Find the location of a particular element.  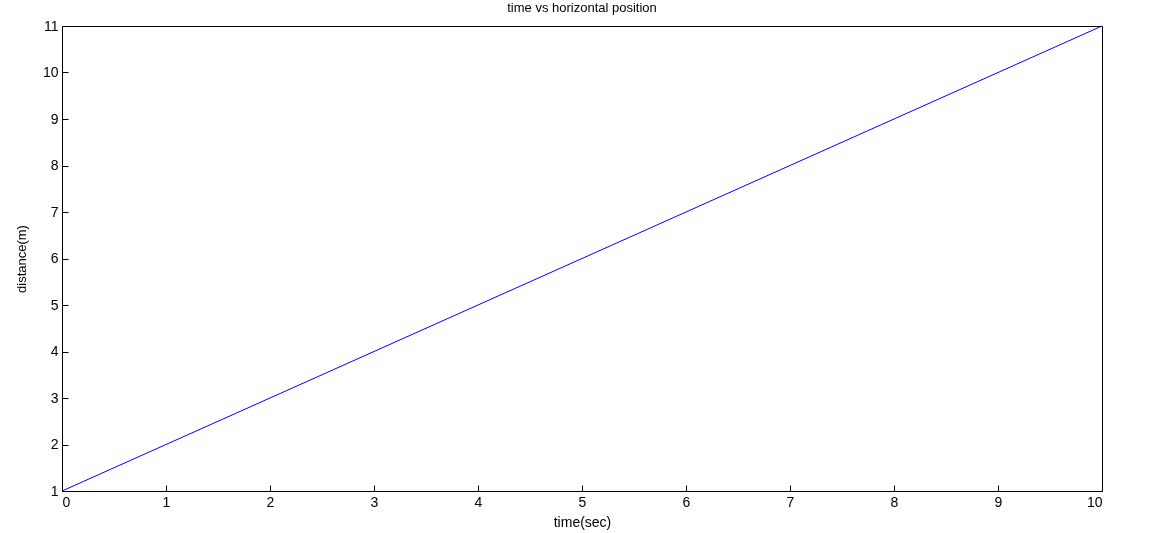

y-tick-label: 4 is located at coordinates (54, 351).